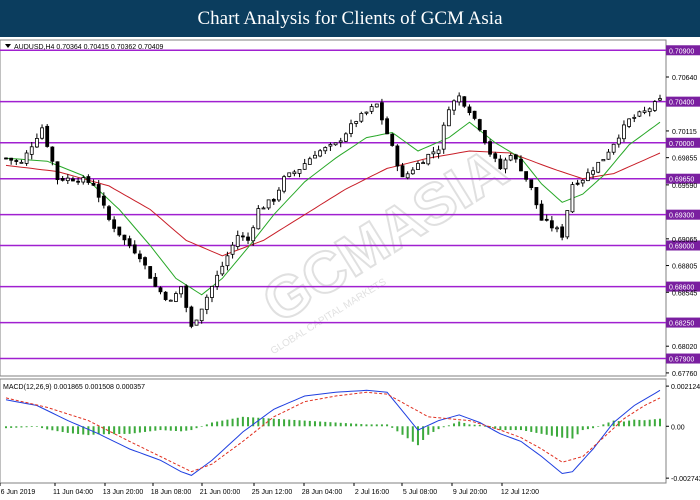  I want to click on price-tick-label: 0.70115, so click(684, 132).